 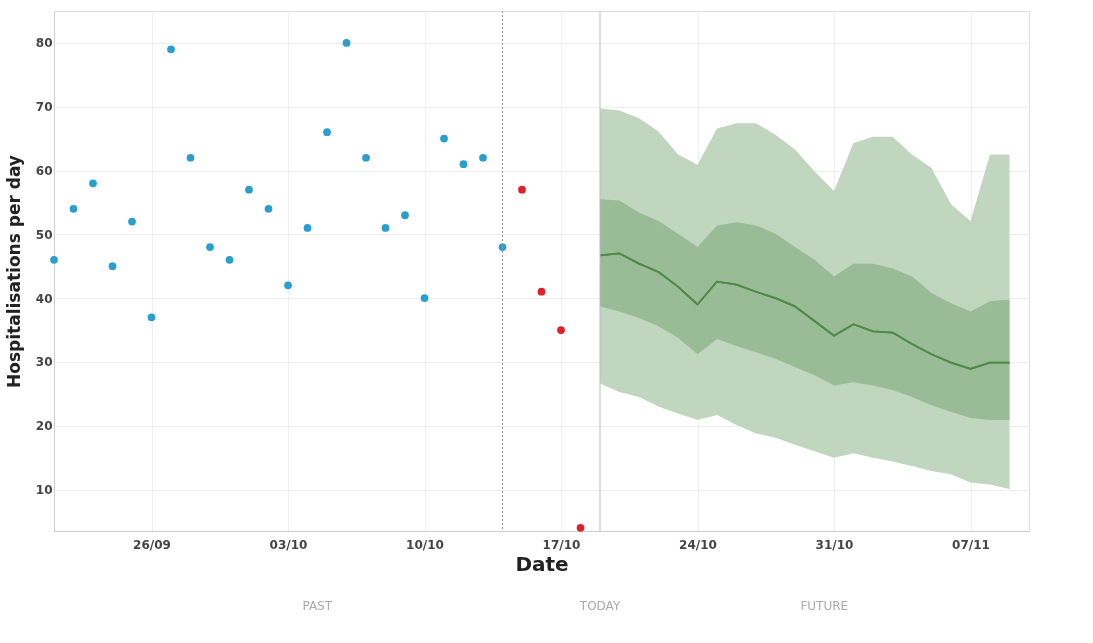 What do you see at coordinates (698, 544) in the screenshot?
I see `x-tick-label: 24/10` at bounding box center [698, 544].